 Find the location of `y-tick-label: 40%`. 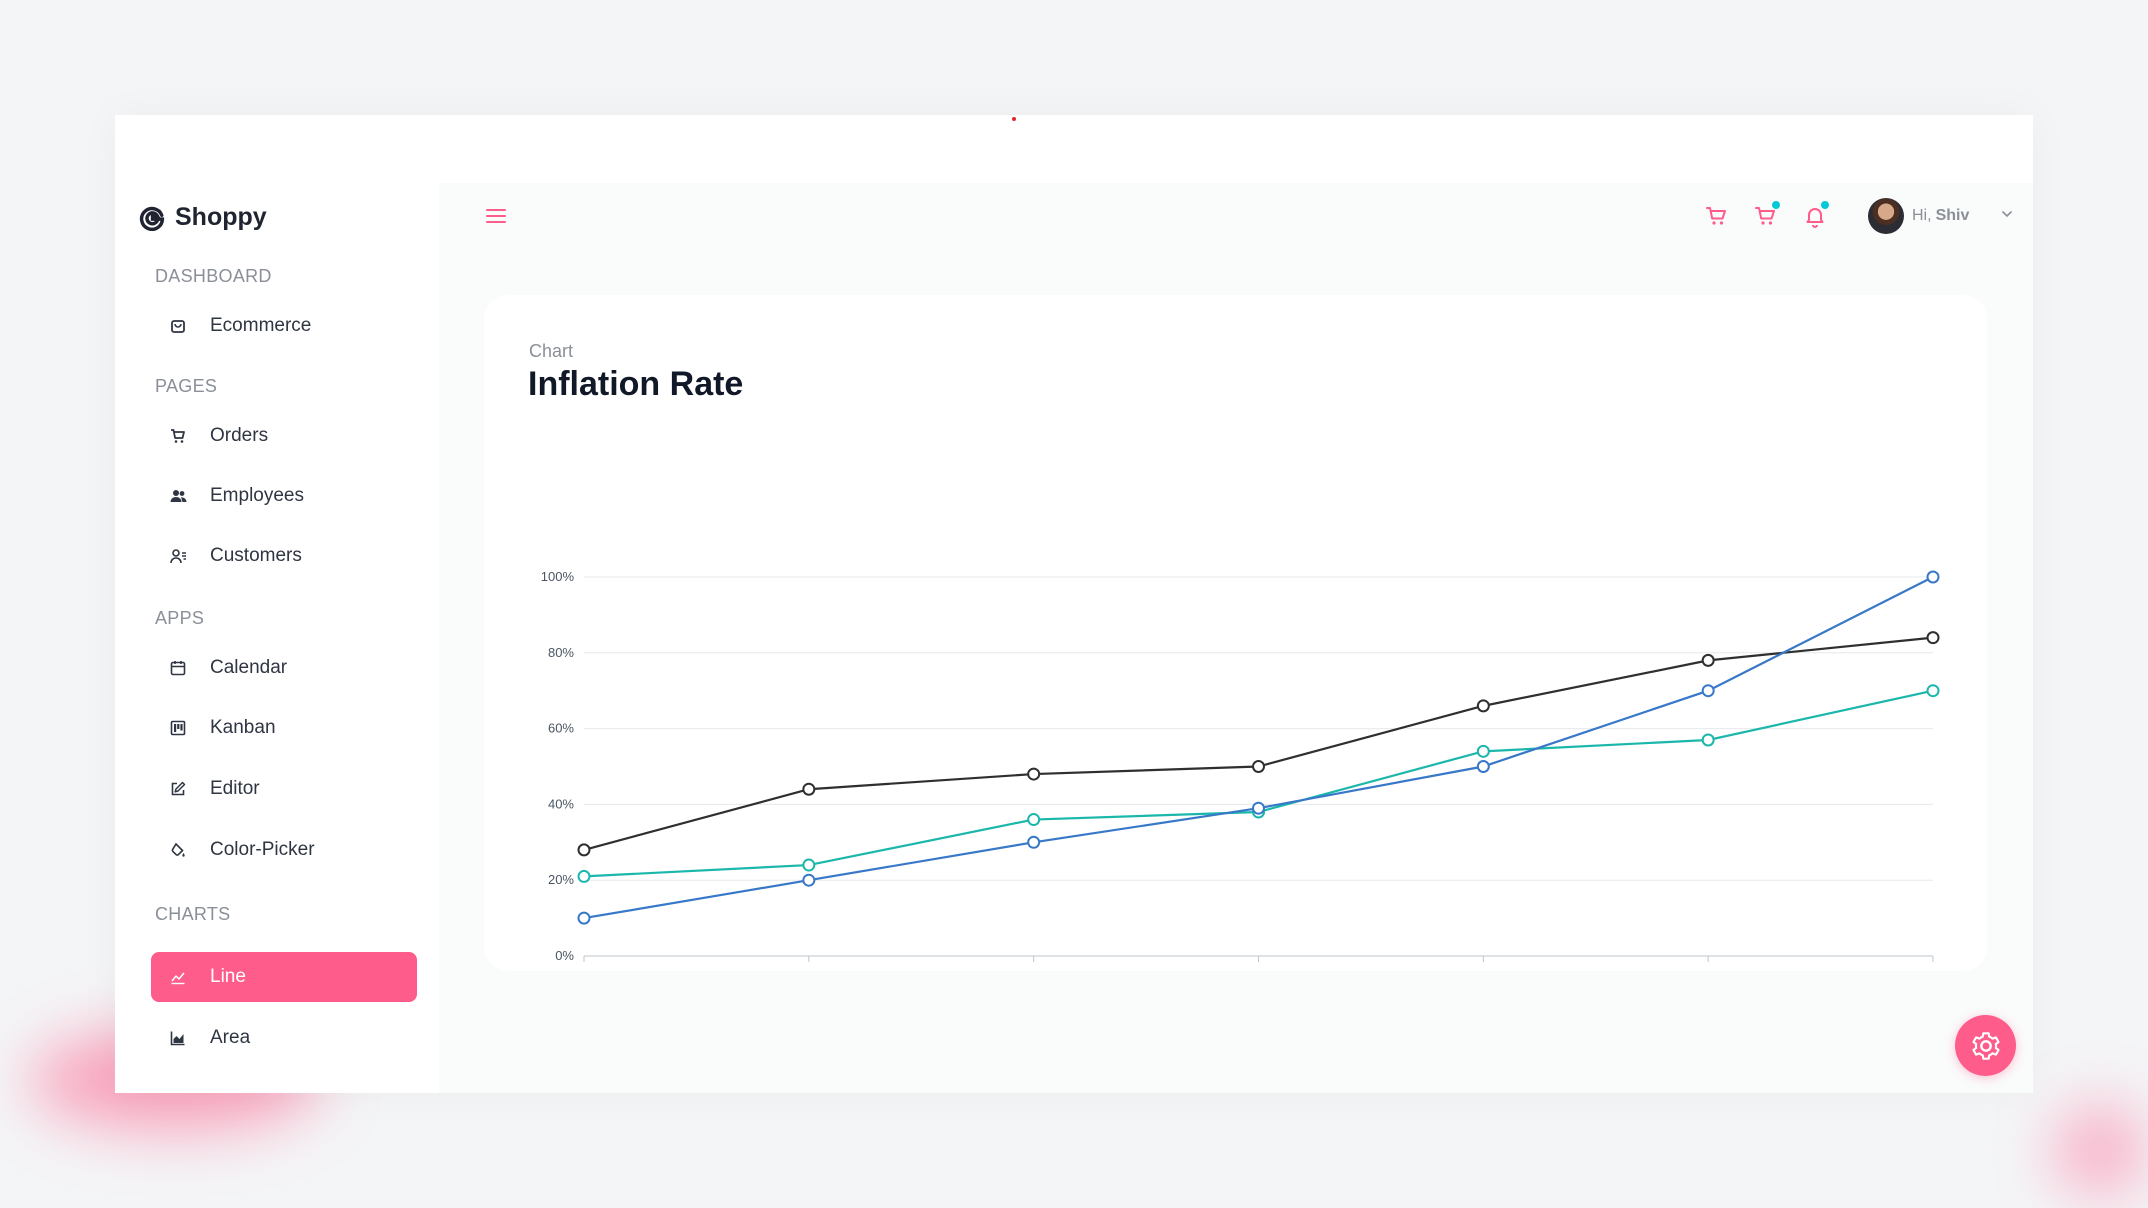

y-tick-label: 40% is located at coordinates (561, 803).